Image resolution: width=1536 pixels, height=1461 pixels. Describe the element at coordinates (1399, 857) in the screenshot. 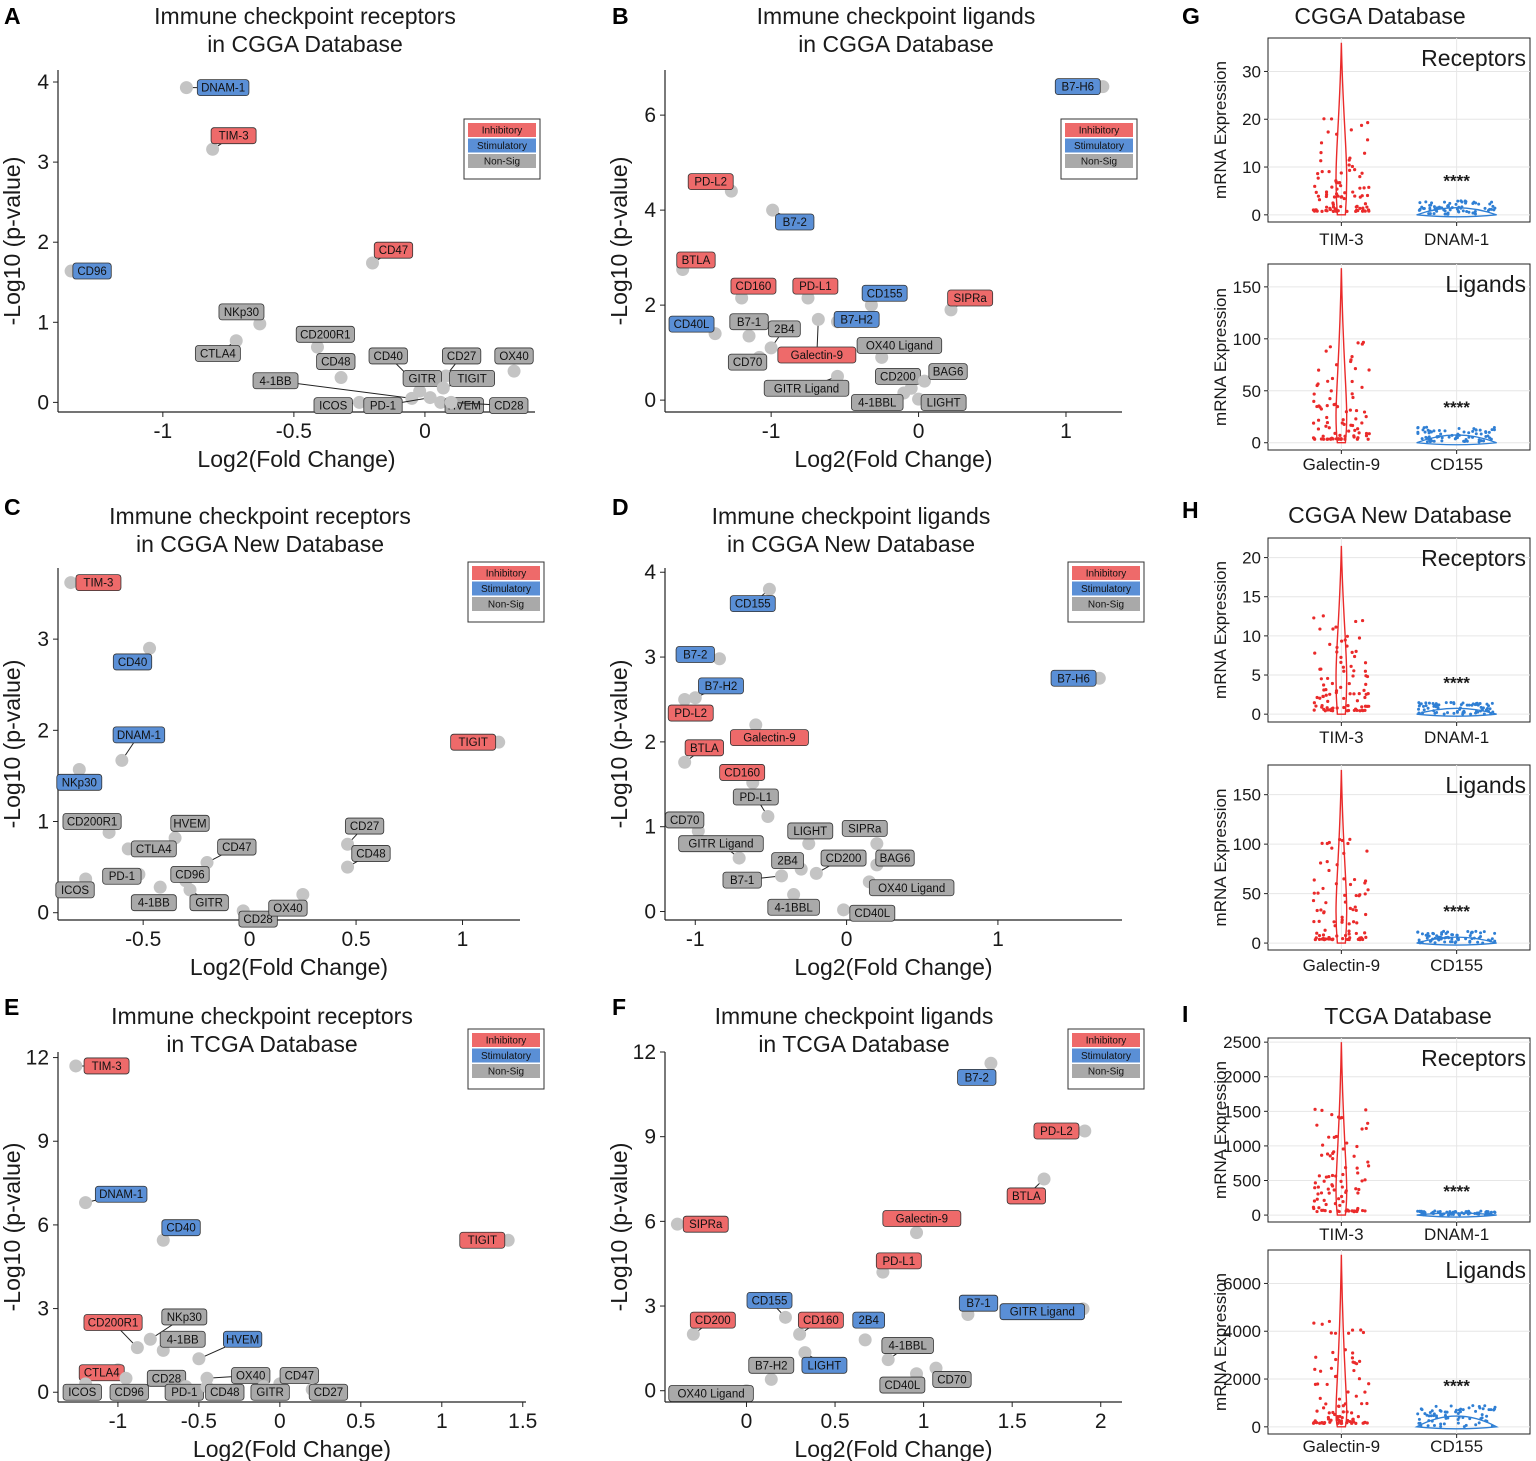

I see `plot-frame` at that location.